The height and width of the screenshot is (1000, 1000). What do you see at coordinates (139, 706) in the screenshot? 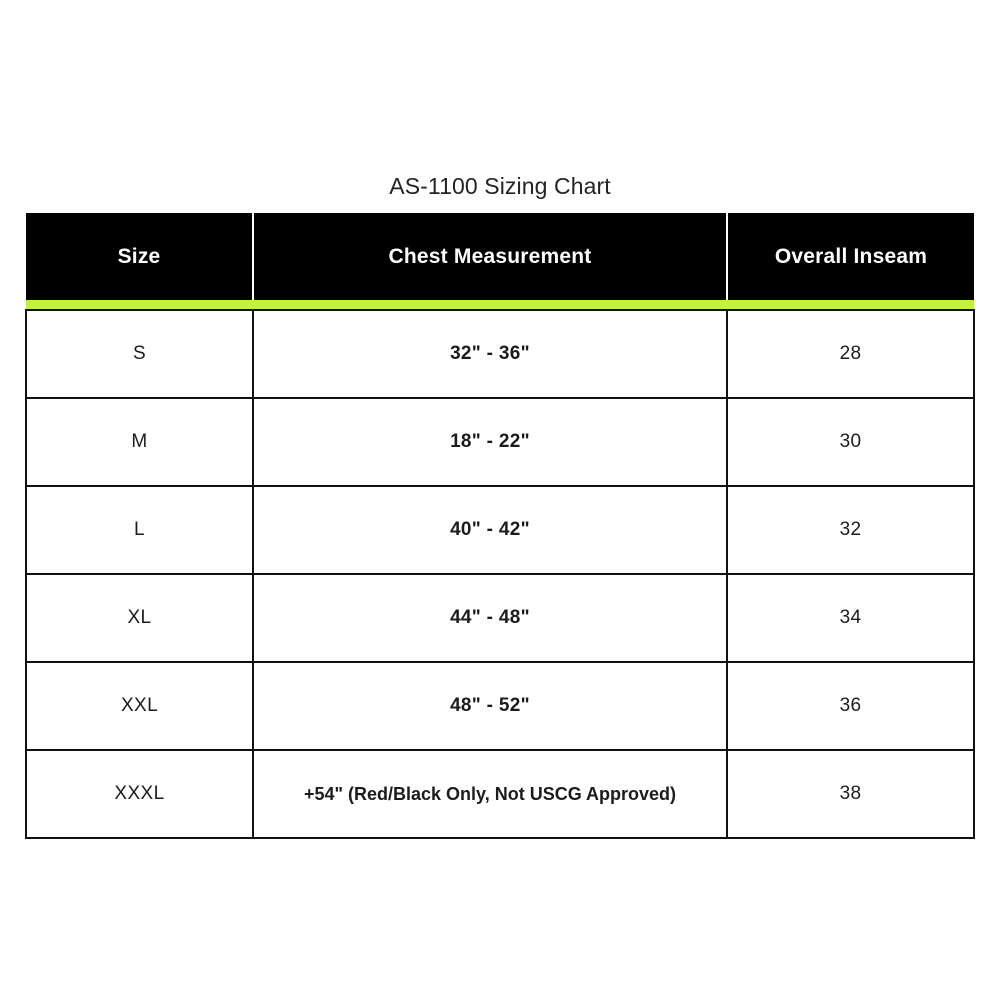
I see `cell-size: XXL` at bounding box center [139, 706].